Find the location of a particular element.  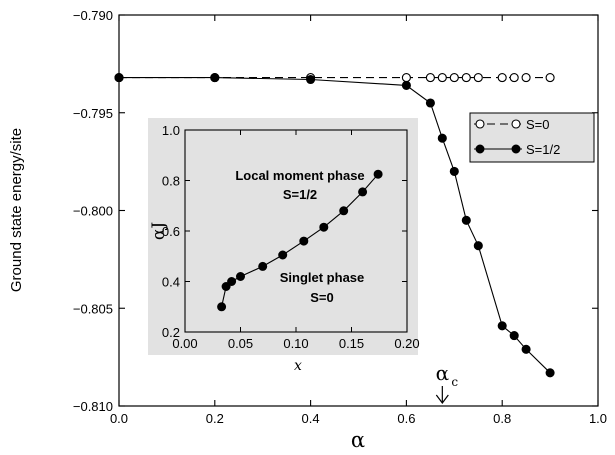

legend-marker-s-half-left is located at coordinates (480, 149).